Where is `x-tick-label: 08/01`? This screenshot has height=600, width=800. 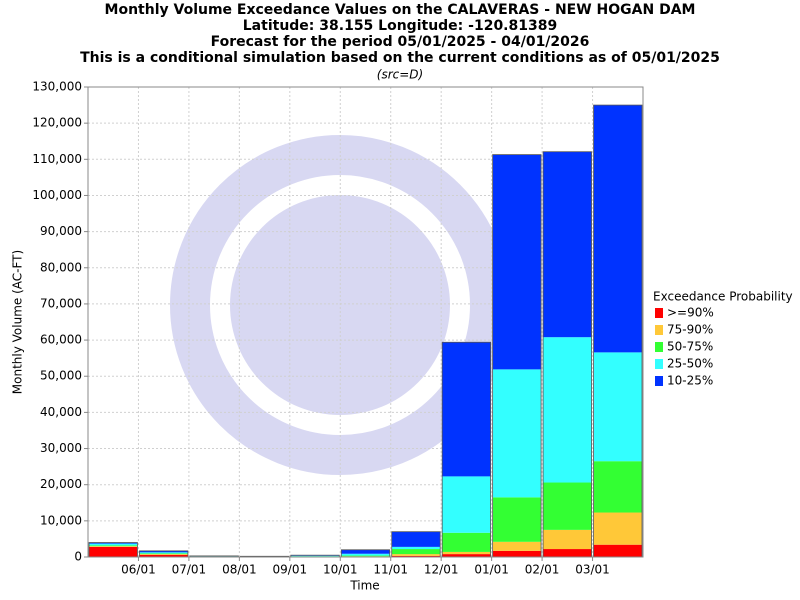
x-tick-label: 08/01 is located at coordinates (239, 570).